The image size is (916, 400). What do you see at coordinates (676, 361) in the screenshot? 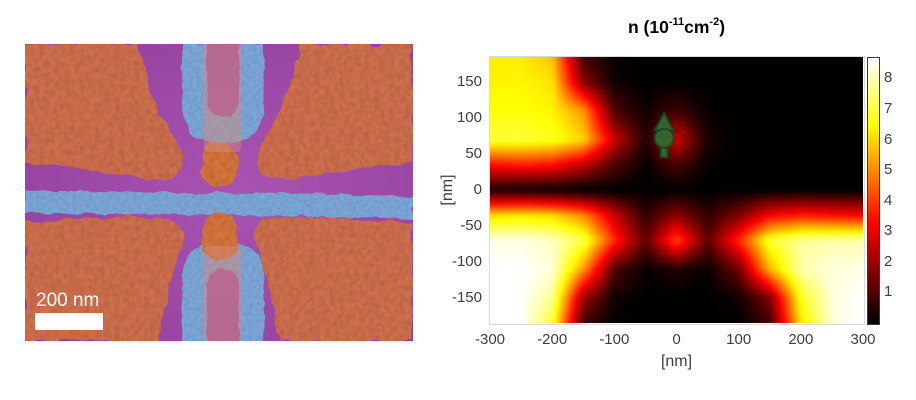
I see `x-axis-label: [nm]` at bounding box center [676, 361].